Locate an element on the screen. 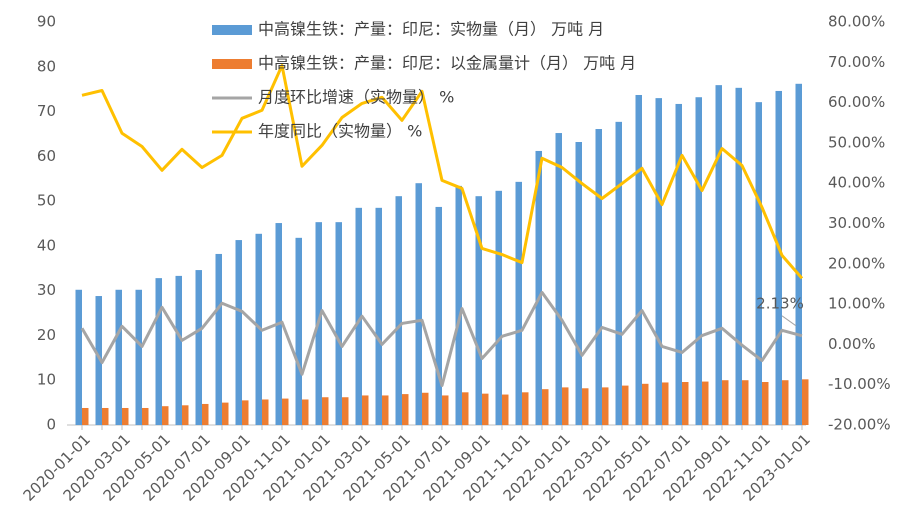 This screenshot has width=903, height=529. y2-tick-label: 10.00% is located at coordinates (856, 304).